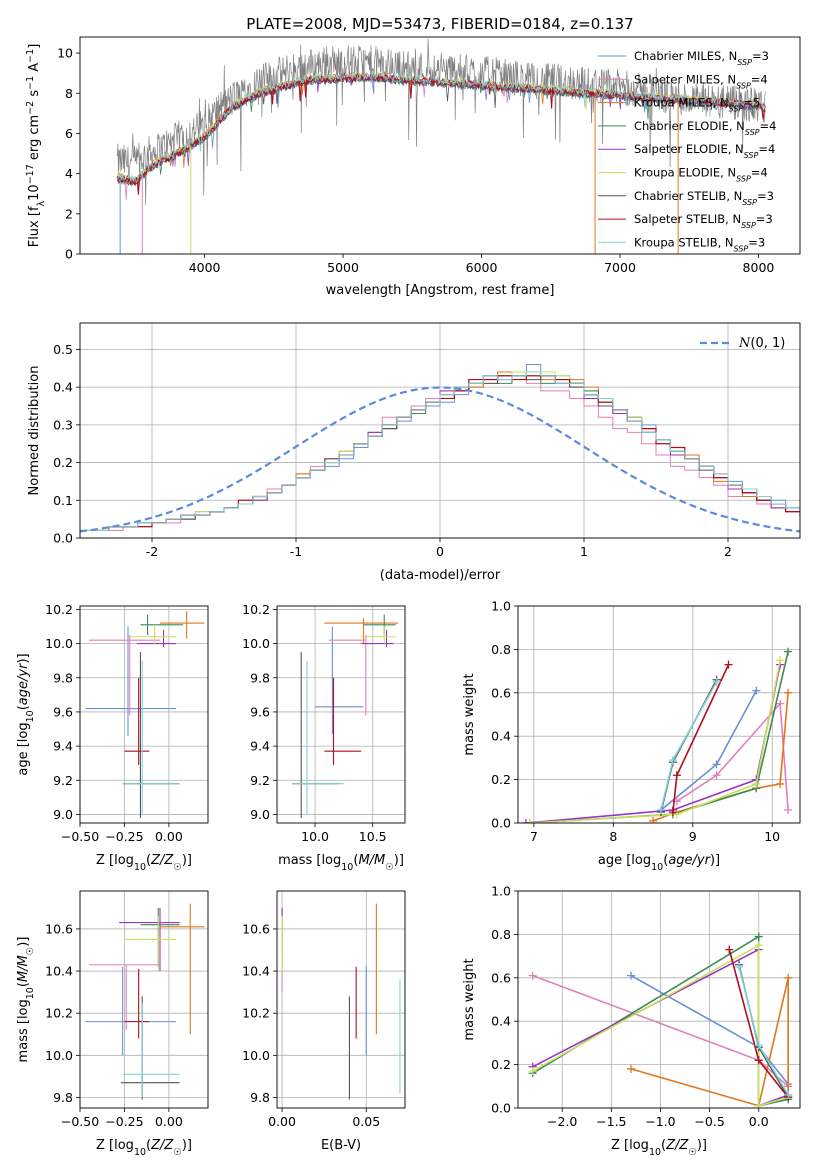 The image size is (819, 1170). What do you see at coordinates (501, 1064) in the screenshot?
I see `mass-weight-vs-z-ytick-label: 0.2` at bounding box center [501, 1064].